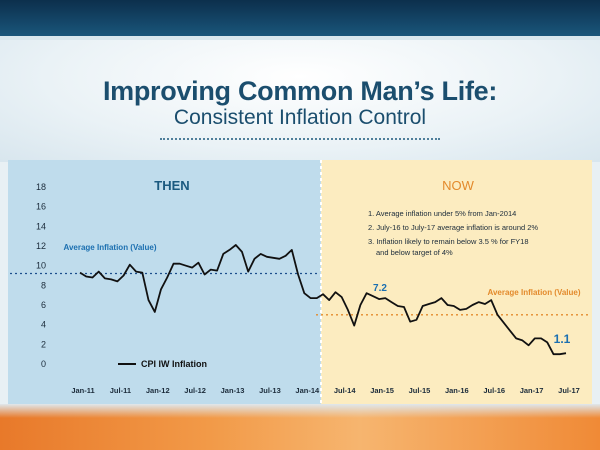 Image resolution: width=600 pixels, height=450 pixels. Describe the element at coordinates (109, 247) in the screenshot. I see `average-label-then: Average Inflation (Value)` at that location.